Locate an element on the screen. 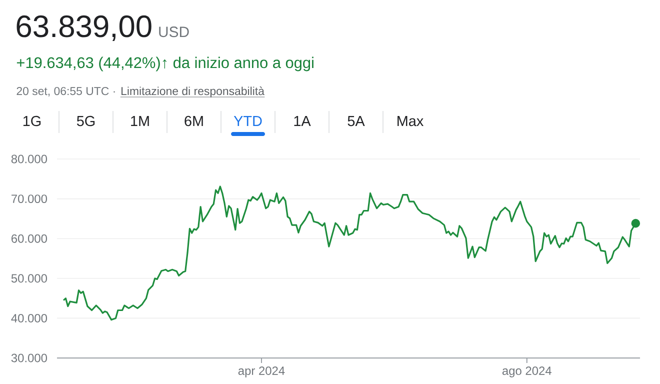  text: Max is located at coordinates (411, 121).